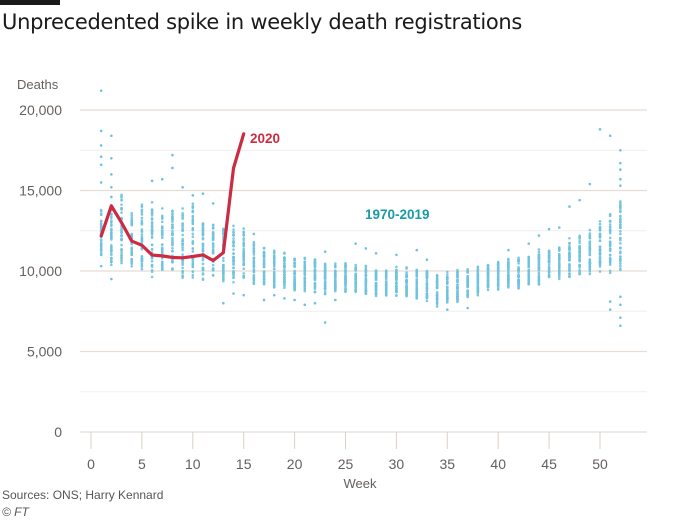 The width and height of the screenshot is (700, 525). What do you see at coordinates (347, 452) in the screenshot?
I see `x-axis-ticks: 0 5 10 15 20 25 30 35 40 45 50` at bounding box center [347, 452].